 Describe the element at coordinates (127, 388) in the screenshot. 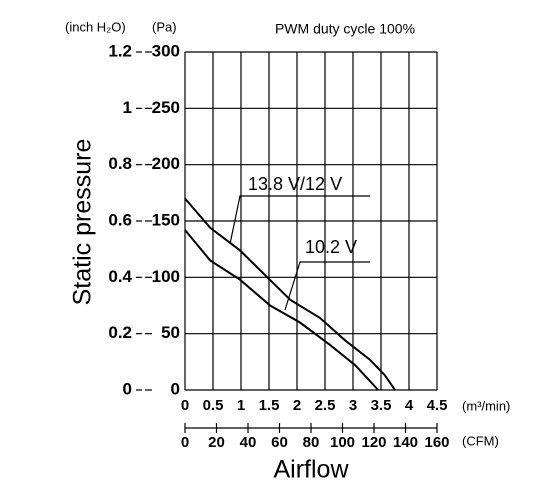

I see `y2-tick-label: 0` at that location.